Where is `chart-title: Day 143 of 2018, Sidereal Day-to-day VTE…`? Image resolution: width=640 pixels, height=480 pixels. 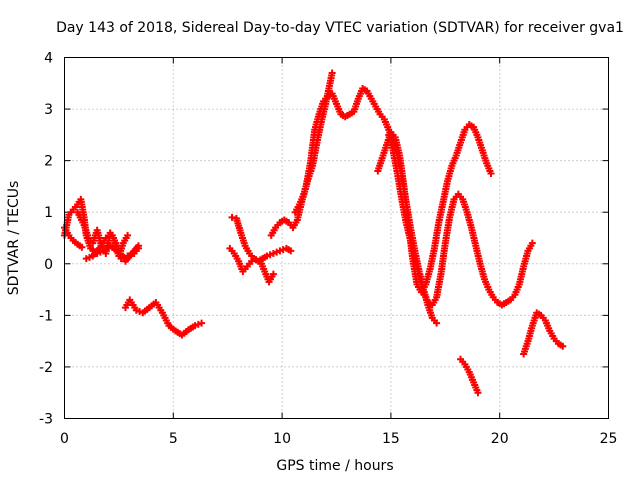 chart-title: Day 143 of 2018, Sidereal Day-to-day VTE… is located at coordinates (340, 28).